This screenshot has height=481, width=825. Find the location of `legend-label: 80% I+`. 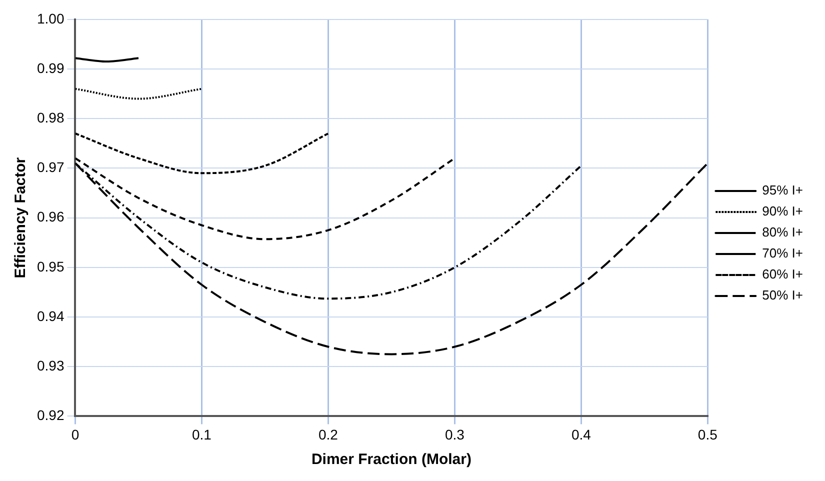

legend-label: 80% I+ is located at coordinates (783, 232).